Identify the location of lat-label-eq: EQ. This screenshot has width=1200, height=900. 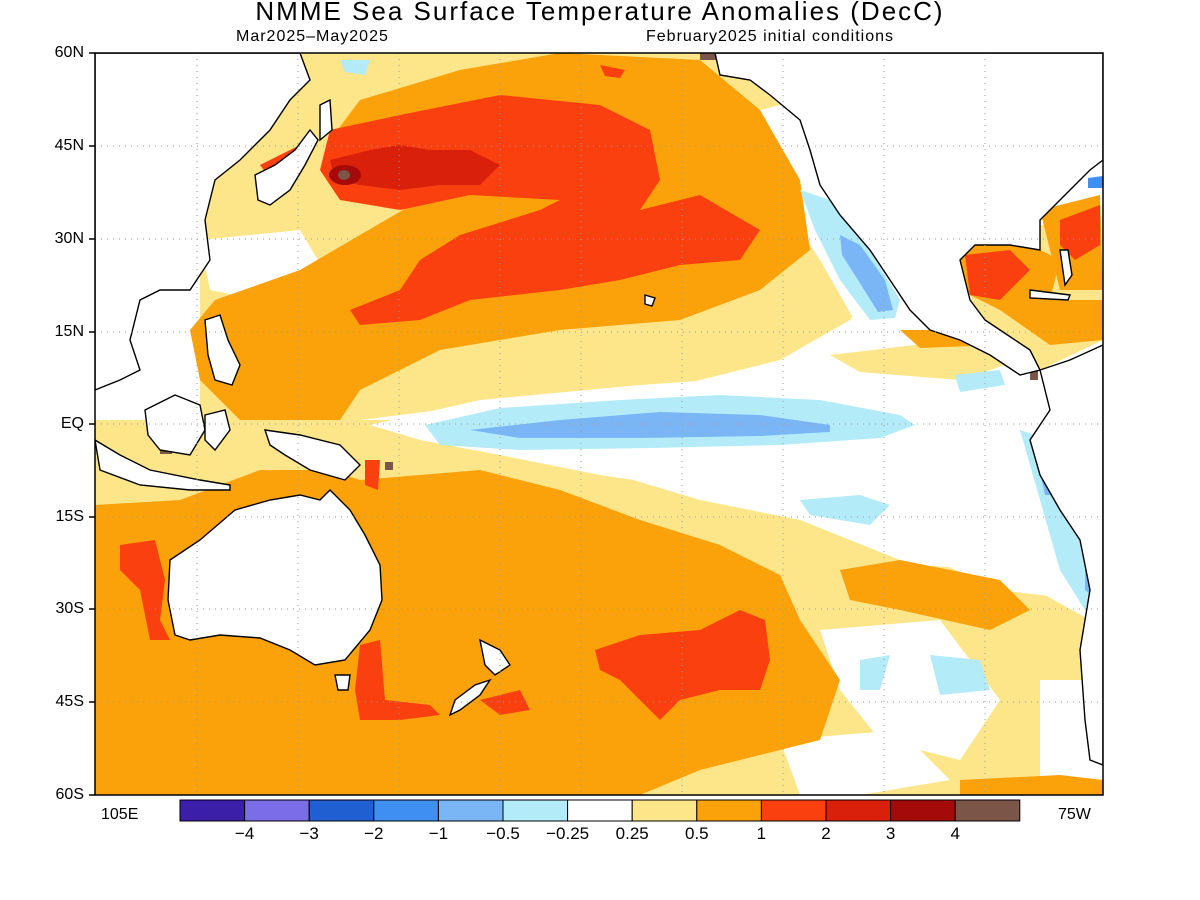
(72, 423).